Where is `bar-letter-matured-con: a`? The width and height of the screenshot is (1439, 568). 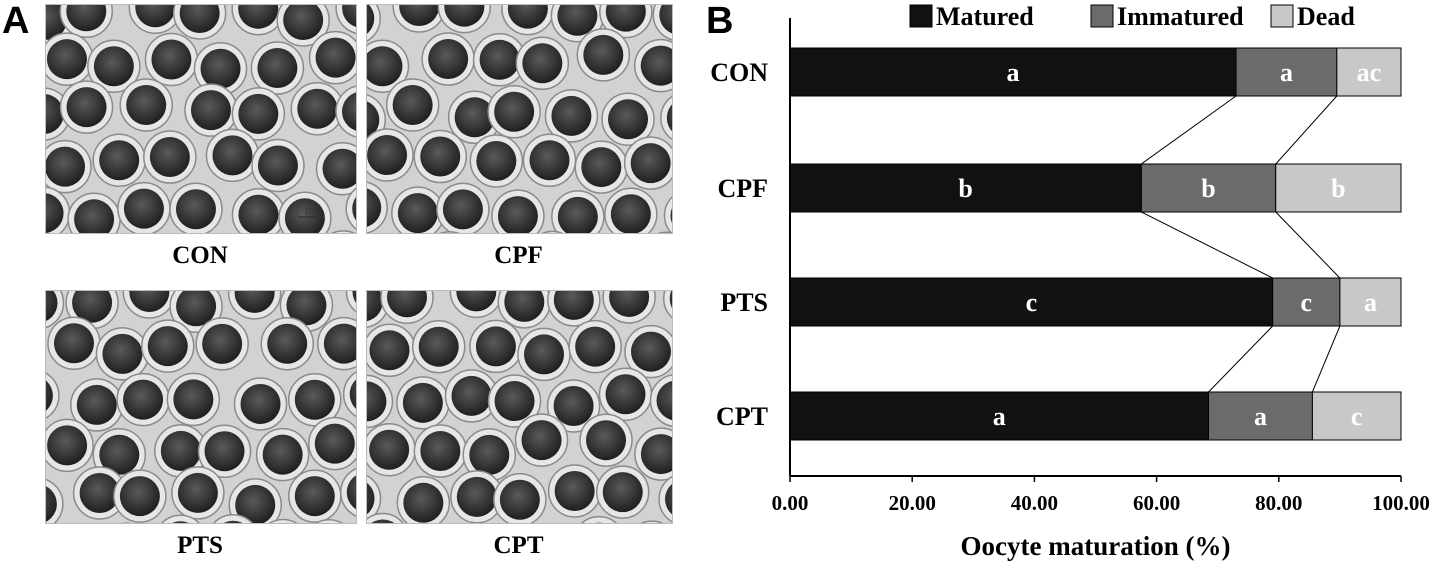
bar-letter-matured-con: a is located at coordinates (1013, 72).